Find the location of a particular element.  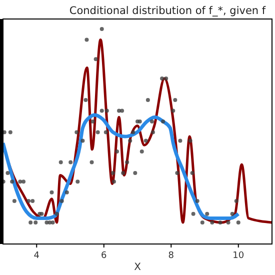

chart-title: Conditional distribution of f_*, given f is located at coordinates (167, 11).